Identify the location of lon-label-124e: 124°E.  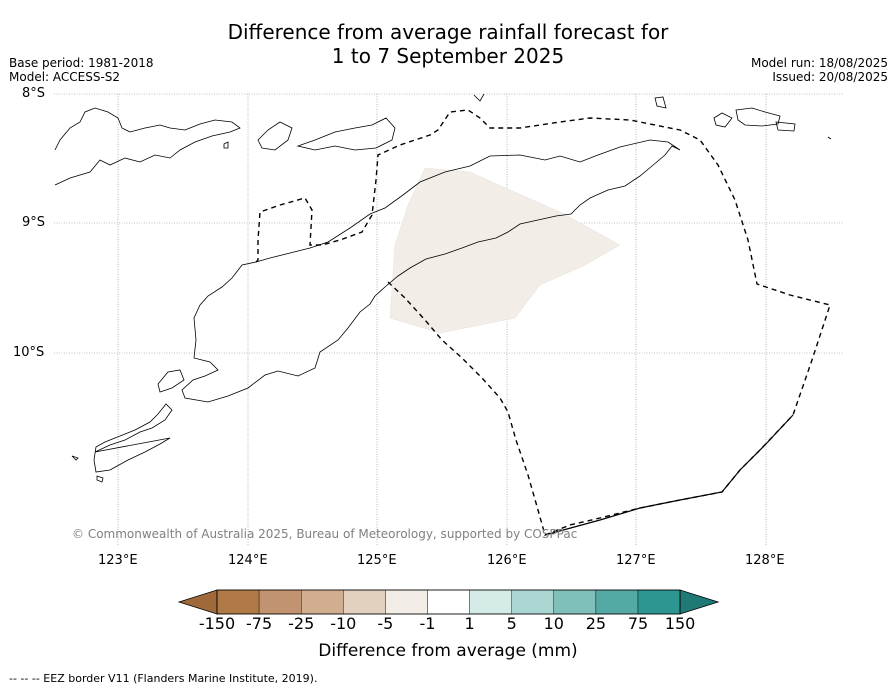
(248, 560).